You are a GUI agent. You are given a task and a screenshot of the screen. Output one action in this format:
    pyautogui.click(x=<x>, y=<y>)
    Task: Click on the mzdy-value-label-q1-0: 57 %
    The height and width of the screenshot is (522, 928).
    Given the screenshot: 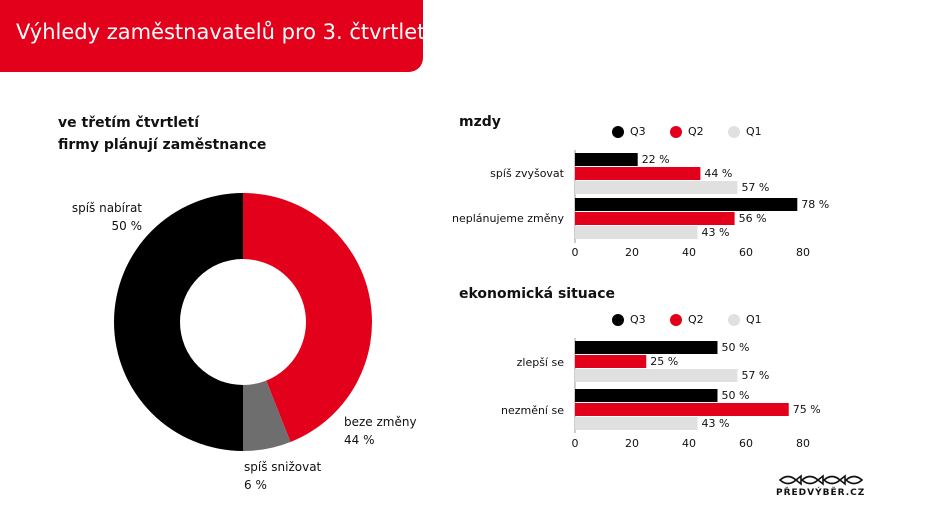 What is the action you would take?
    pyautogui.click(x=755, y=187)
    